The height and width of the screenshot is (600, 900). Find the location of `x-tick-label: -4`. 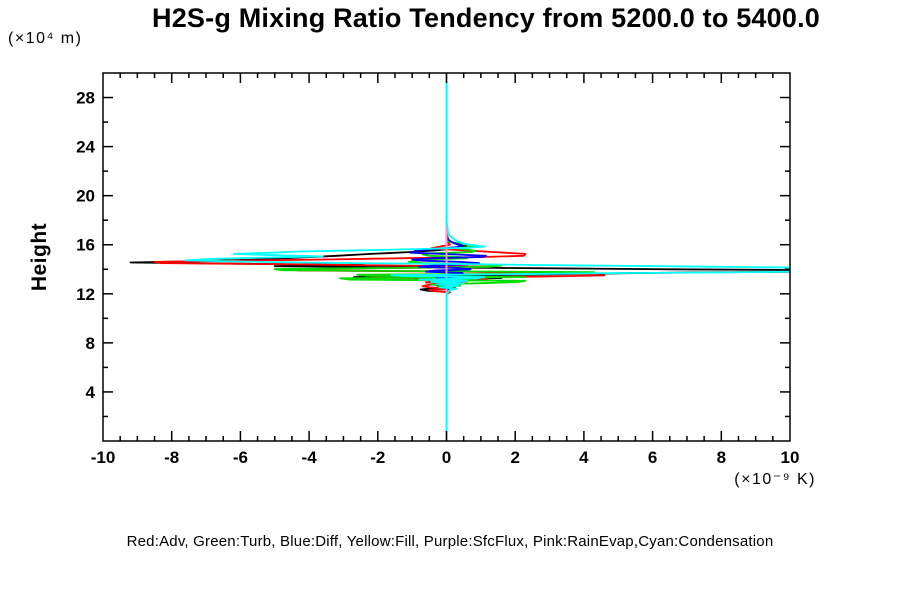

x-tick-label: -4 is located at coordinates (310, 457).